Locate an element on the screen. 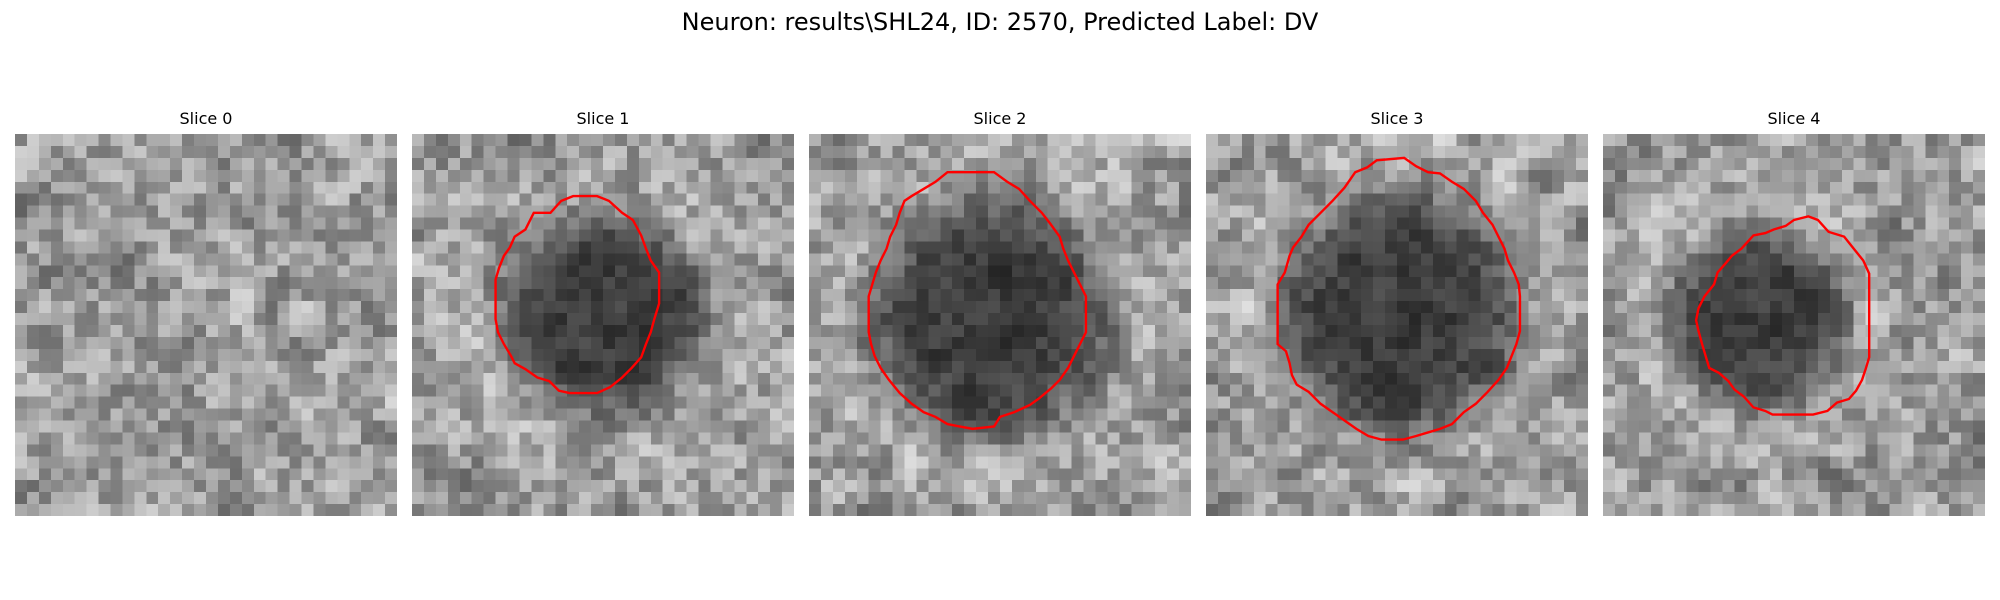 The width and height of the screenshot is (2000, 600). slice-title-1: Slice 1 is located at coordinates (603, 118).